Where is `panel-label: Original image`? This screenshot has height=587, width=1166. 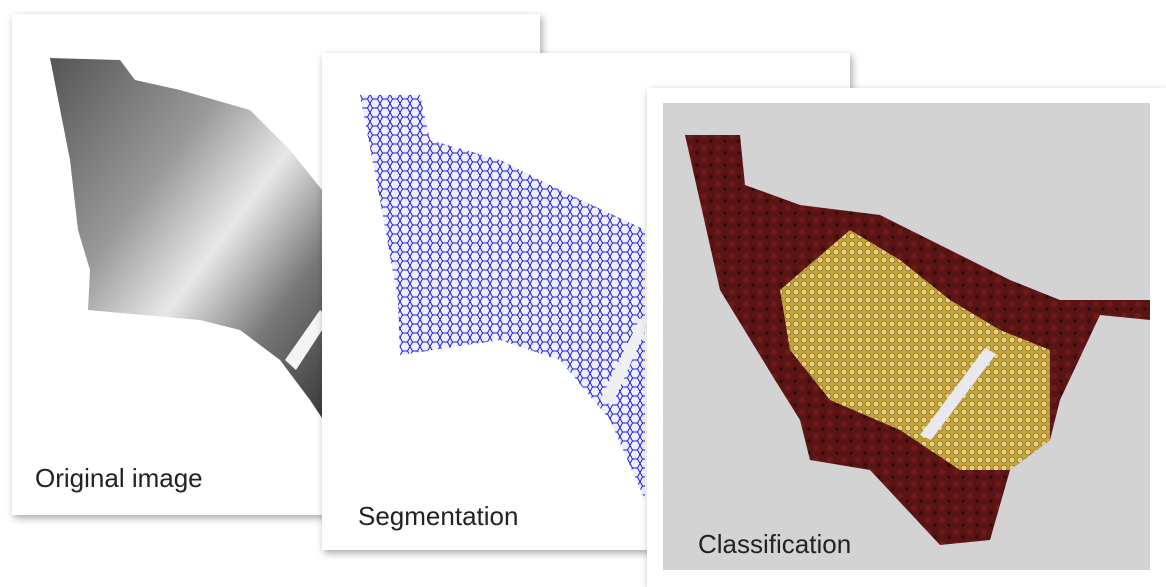 panel-label: Original image is located at coordinates (119, 478).